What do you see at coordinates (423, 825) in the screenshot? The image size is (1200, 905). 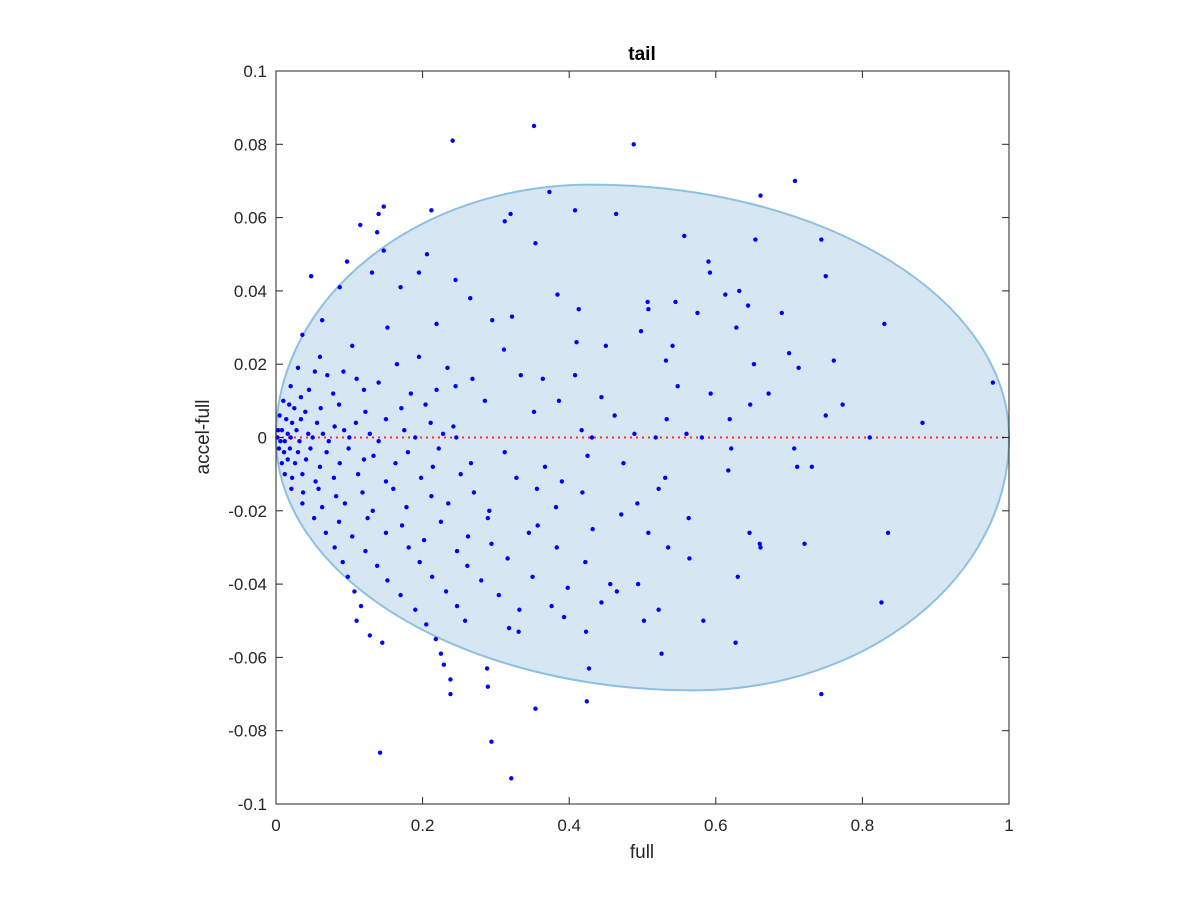 I see `x-tick-label: 0.2` at bounding box center [423, 825].